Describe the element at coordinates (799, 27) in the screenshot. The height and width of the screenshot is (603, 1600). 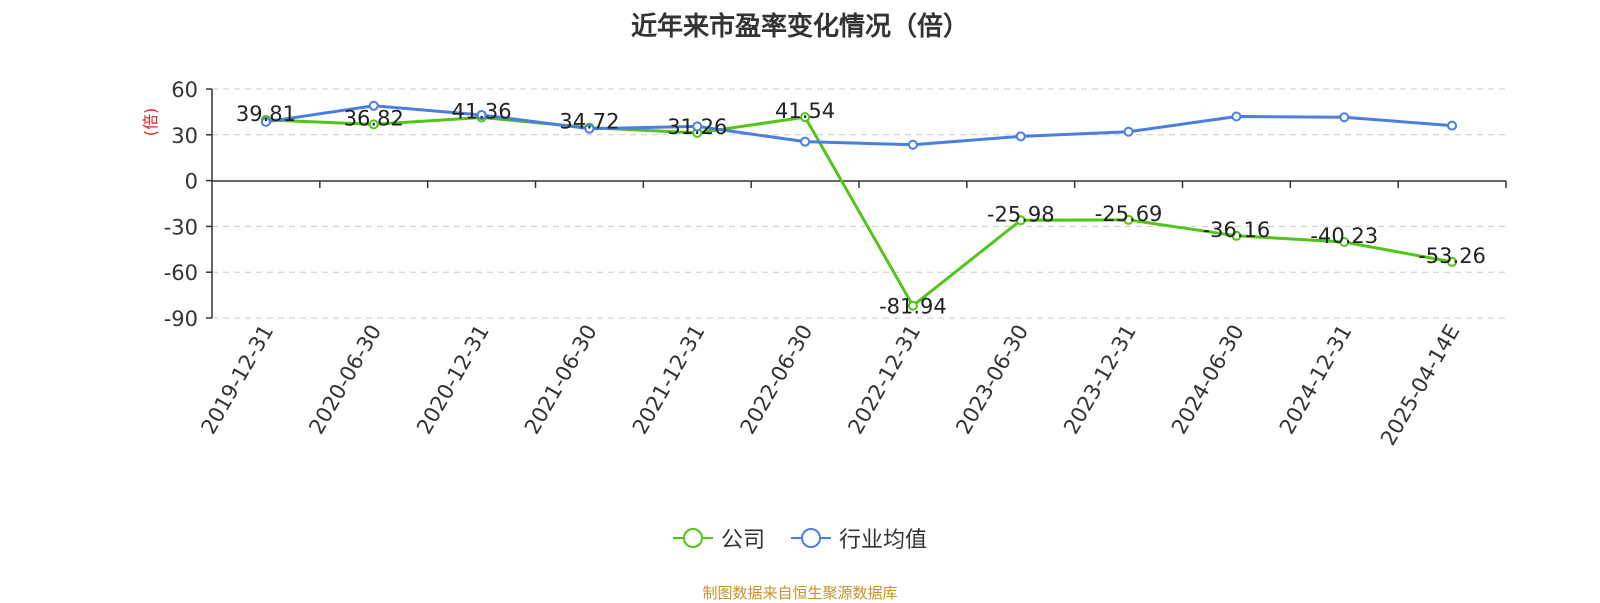
I see `chart-title: 近年来市盈率变化情况（倍）` at that location.